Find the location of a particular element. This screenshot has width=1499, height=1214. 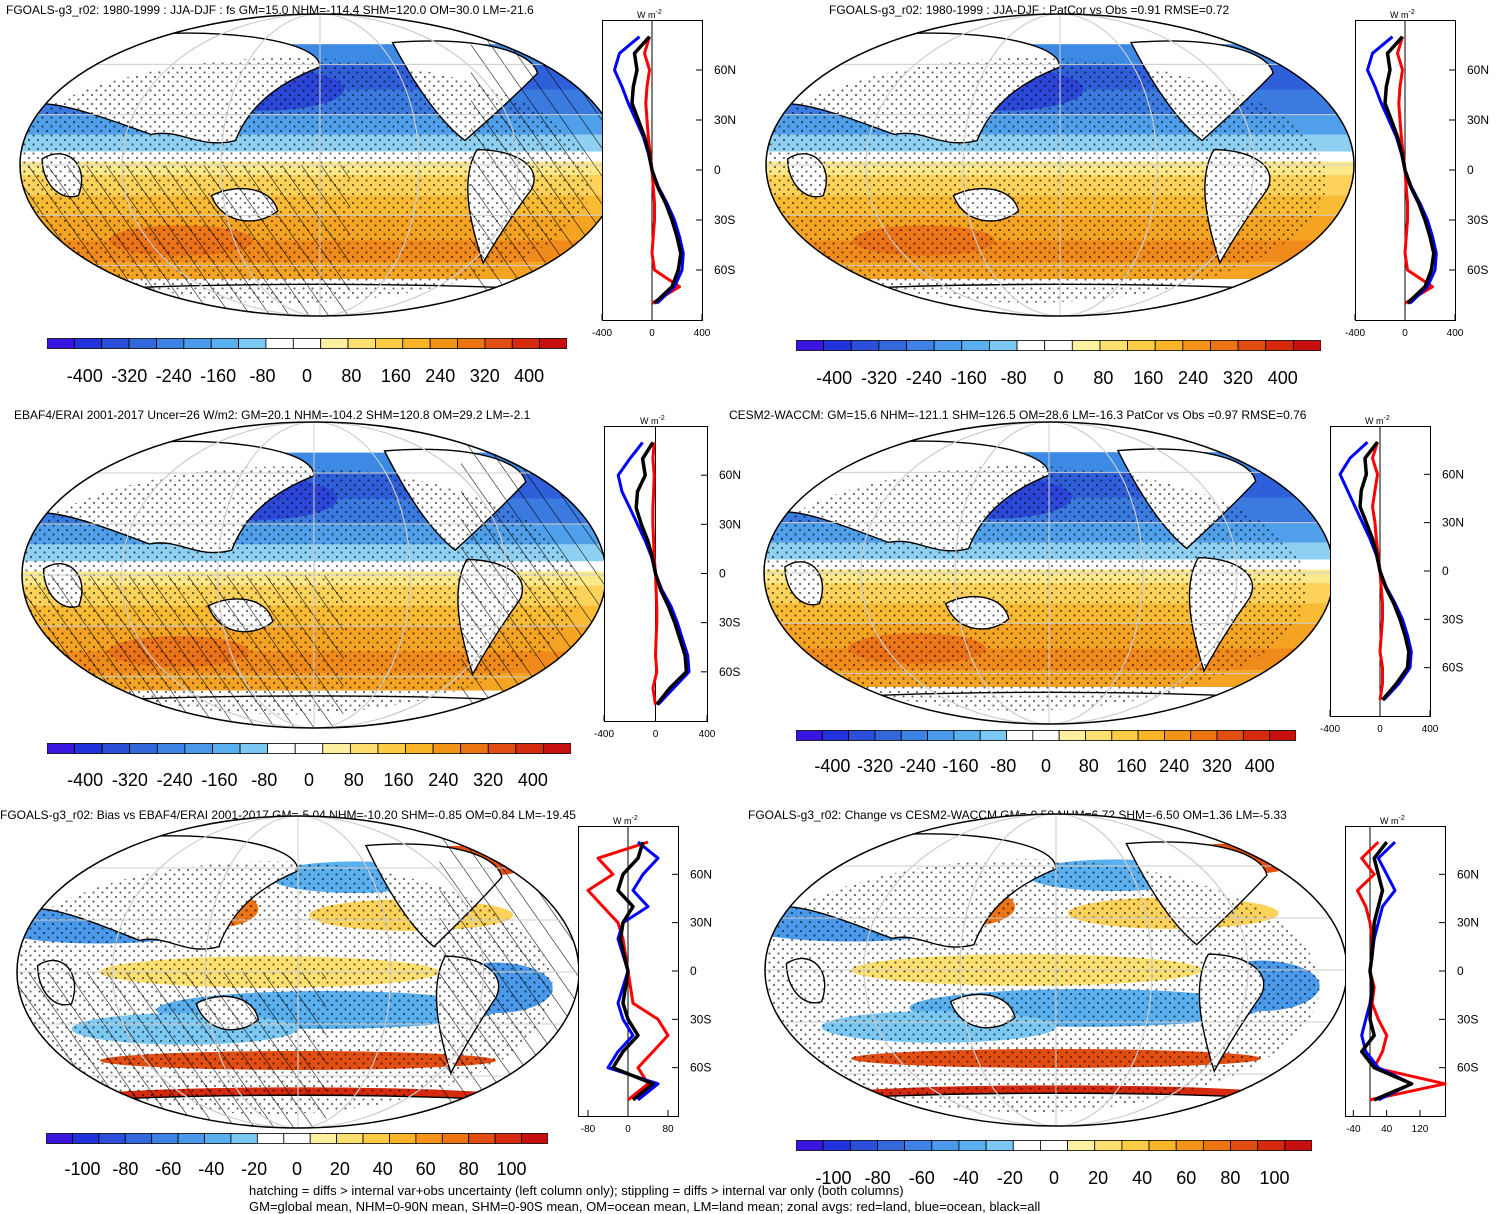

map is located at coordinates (298, 972).